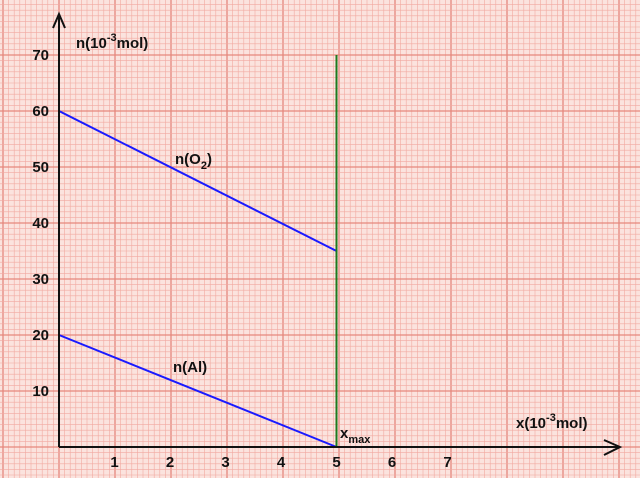 The image size is (640, 478). I want to click on x-axis-label: x(10-3mol), so click(551, 422).